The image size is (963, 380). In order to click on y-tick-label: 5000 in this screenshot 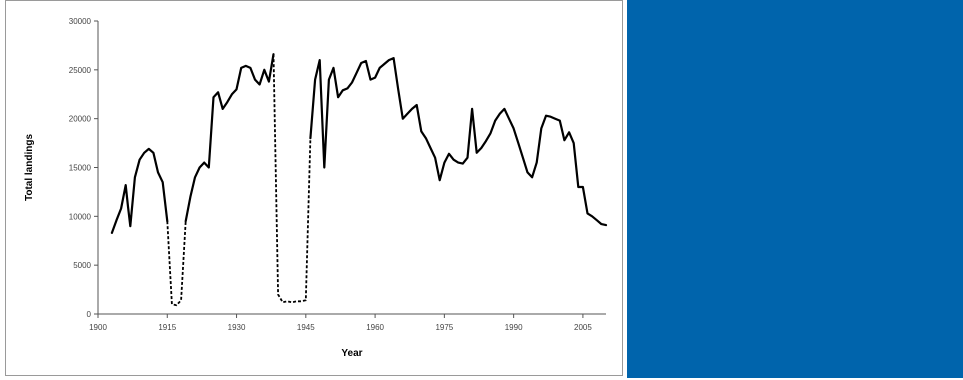, I will do `click(82, 265)`.